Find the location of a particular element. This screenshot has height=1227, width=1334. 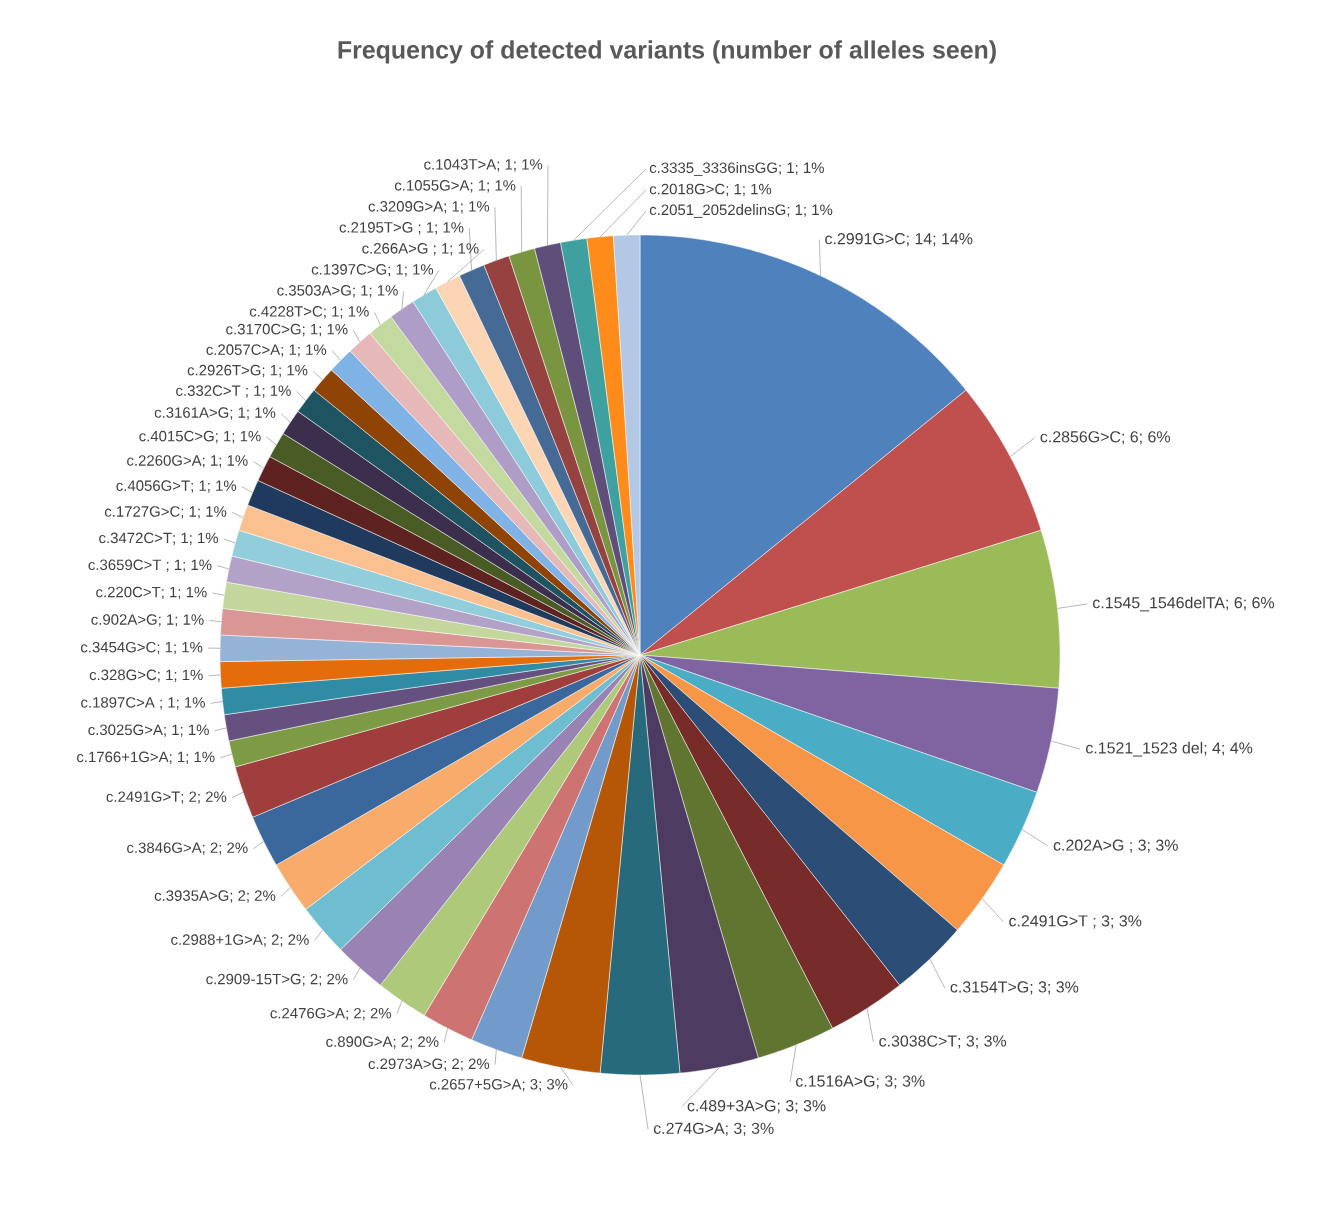

slice-label: c.202A>G is located at coordinates (1088, 845).